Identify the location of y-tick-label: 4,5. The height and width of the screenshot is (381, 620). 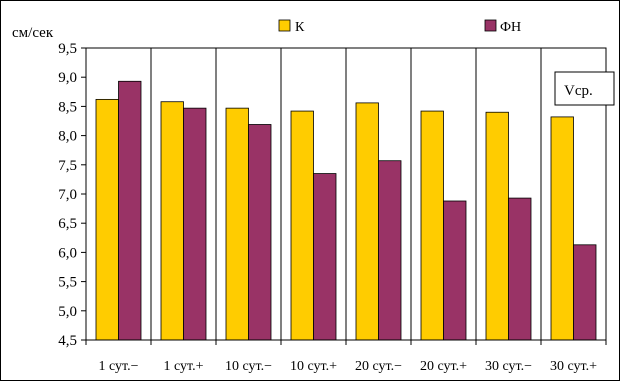
(67, 341).